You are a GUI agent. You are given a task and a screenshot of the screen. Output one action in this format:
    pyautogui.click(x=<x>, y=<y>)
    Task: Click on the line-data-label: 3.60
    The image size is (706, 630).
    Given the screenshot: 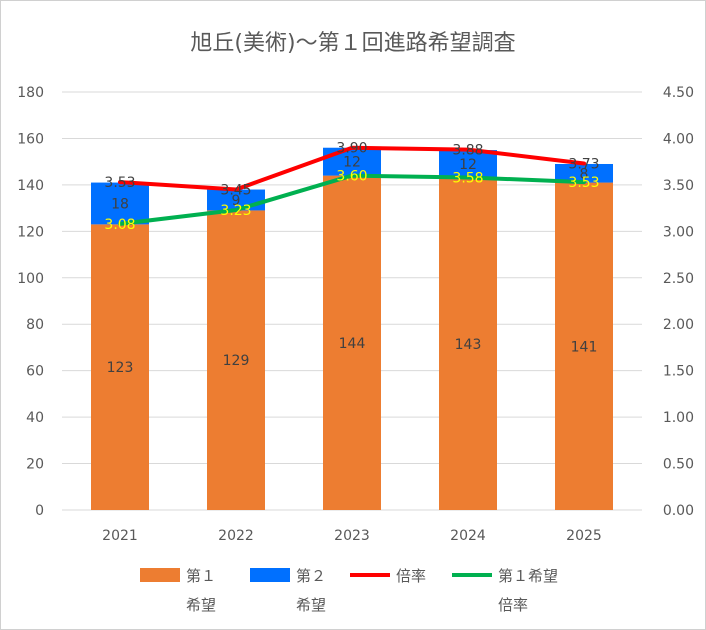 What is the action you would take?
    pyautogui.click(x=351, y=177)
    